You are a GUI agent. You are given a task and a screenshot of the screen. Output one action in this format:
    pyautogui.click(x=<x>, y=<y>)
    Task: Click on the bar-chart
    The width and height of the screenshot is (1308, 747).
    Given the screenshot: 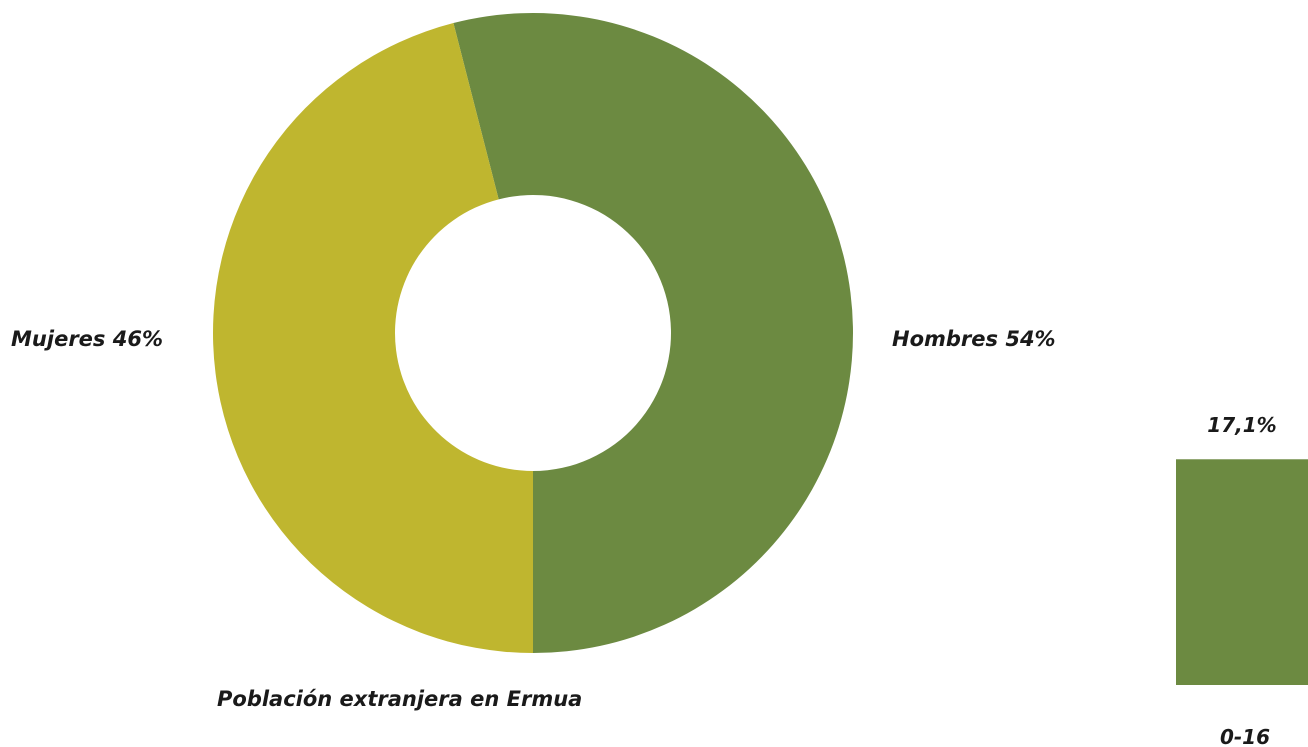 What is the action you would take?
    pyautogui.click(x=1242, y=572)
    